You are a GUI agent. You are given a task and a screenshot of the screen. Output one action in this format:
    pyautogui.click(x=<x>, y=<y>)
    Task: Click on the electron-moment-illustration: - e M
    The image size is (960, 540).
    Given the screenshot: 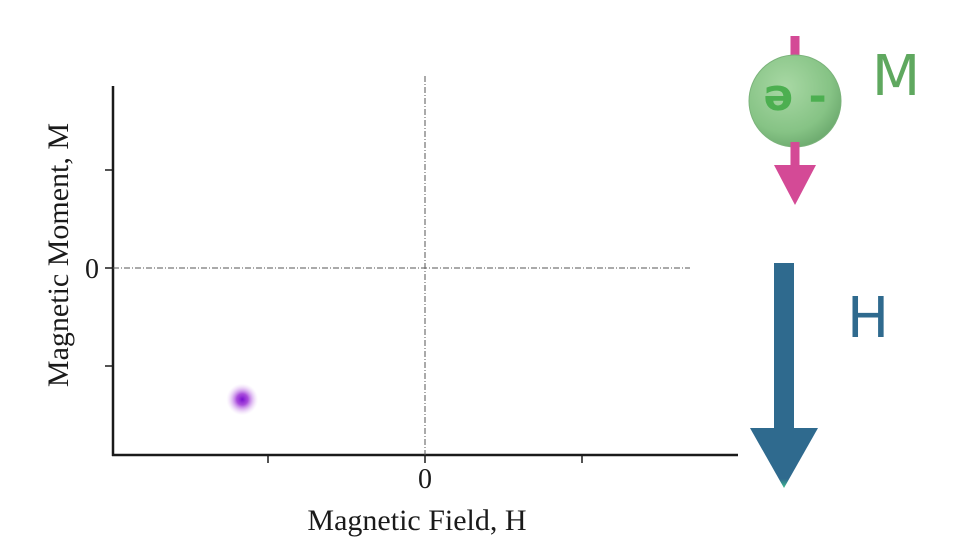 What is the action you would take?
    pyautogui.click(x=834, y=120)
    